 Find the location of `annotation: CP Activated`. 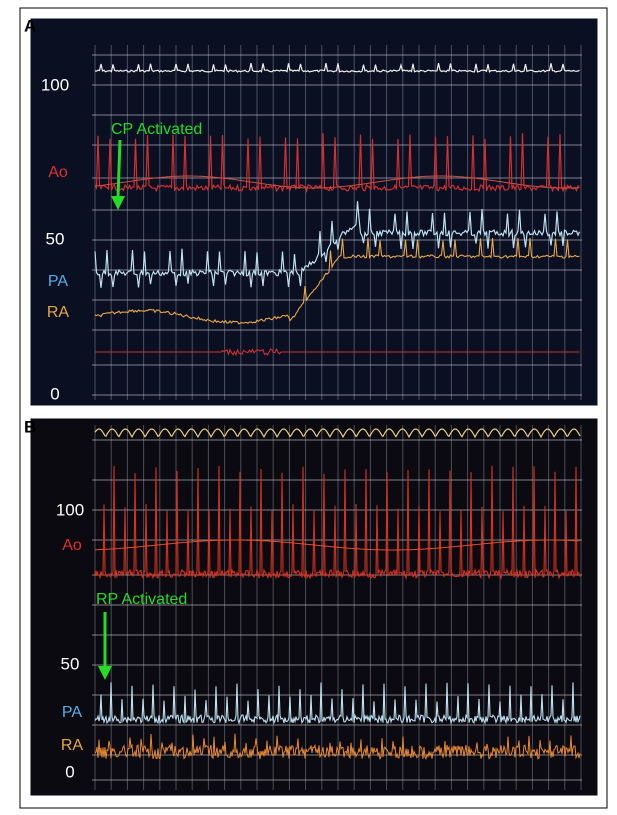

annotation: CP Activated is located at coordinates (156, 129).